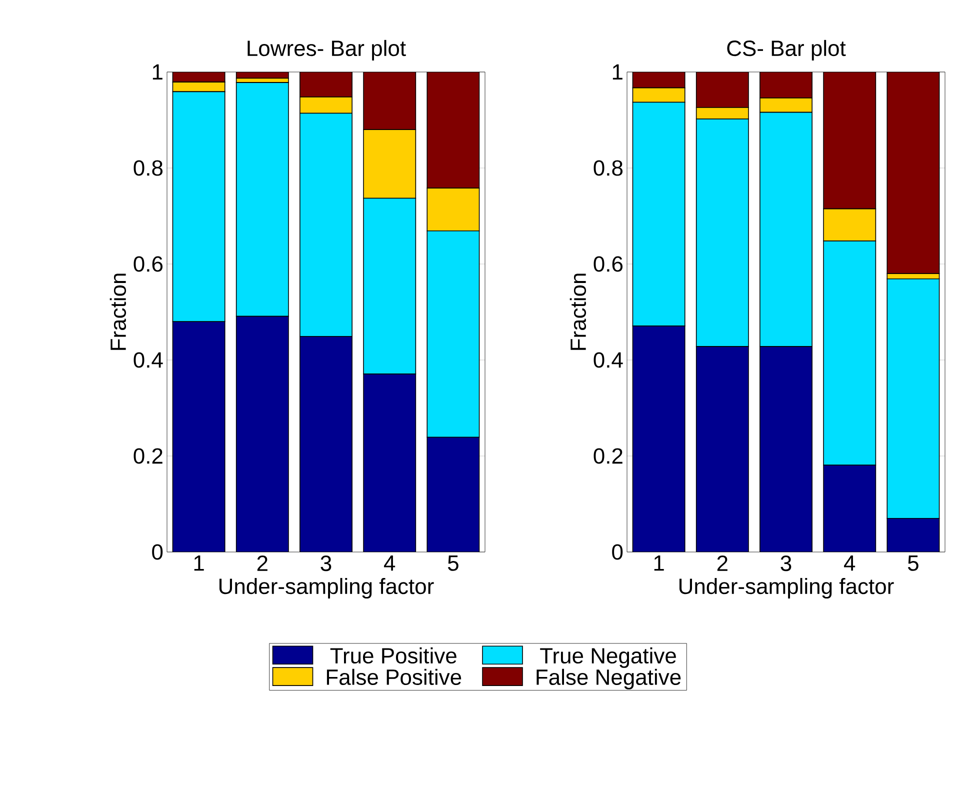 This screenshot has height=795, width=957. Describe the element at coordinates (608, 657) in the screenshot. I see `legend-label: True Negative` at that location.